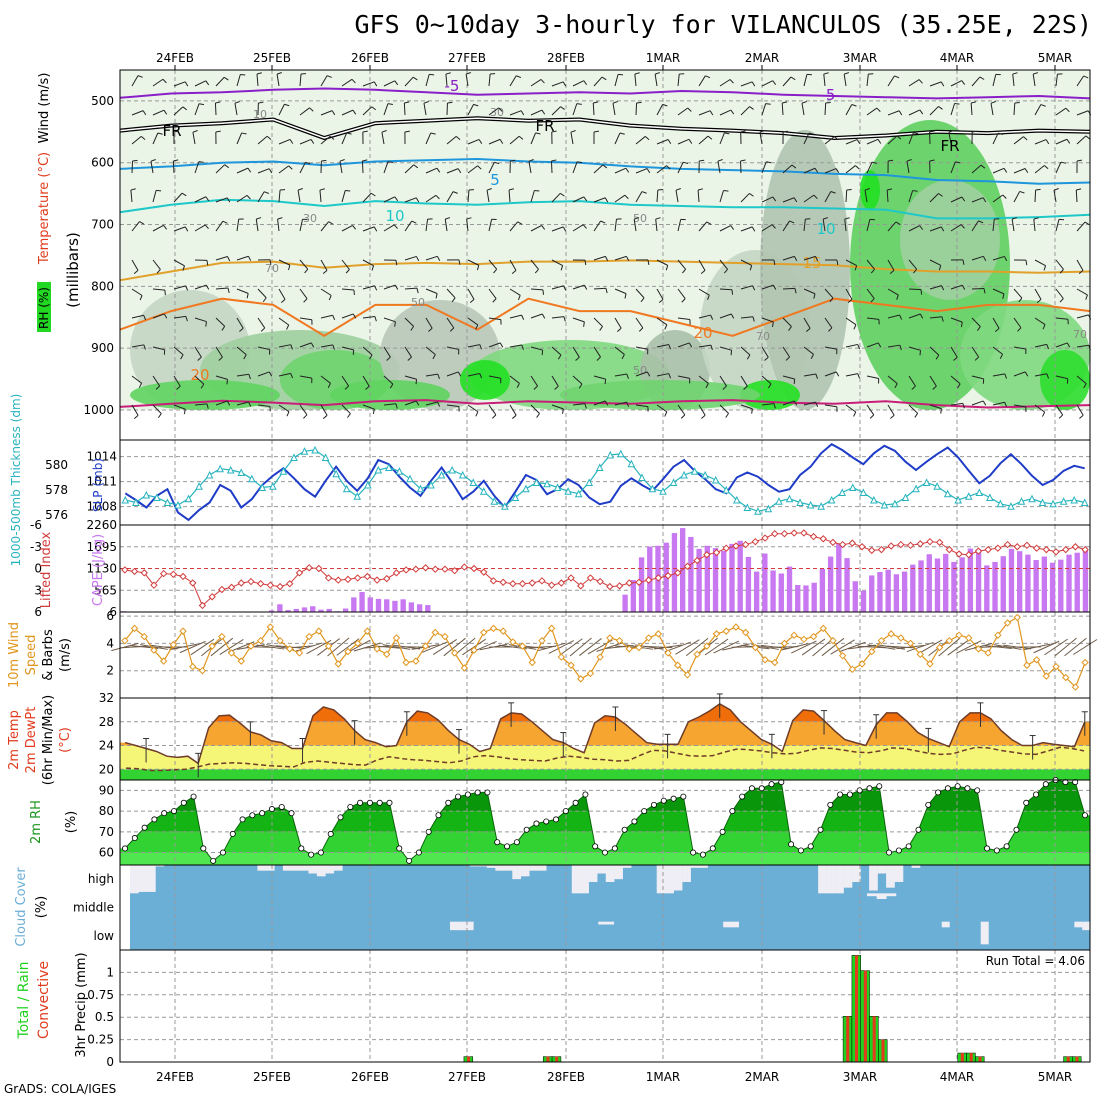 This screenshot has width=1100, height=1100. Describe the element at coordinates (106, 698) in the screenshot. I see `temp-tick-label: 32` at that location.